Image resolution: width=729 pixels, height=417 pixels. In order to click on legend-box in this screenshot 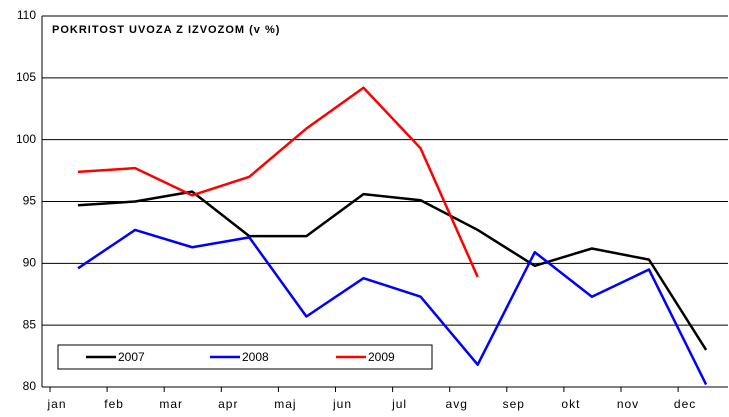, I will do `click(245, 357)`.